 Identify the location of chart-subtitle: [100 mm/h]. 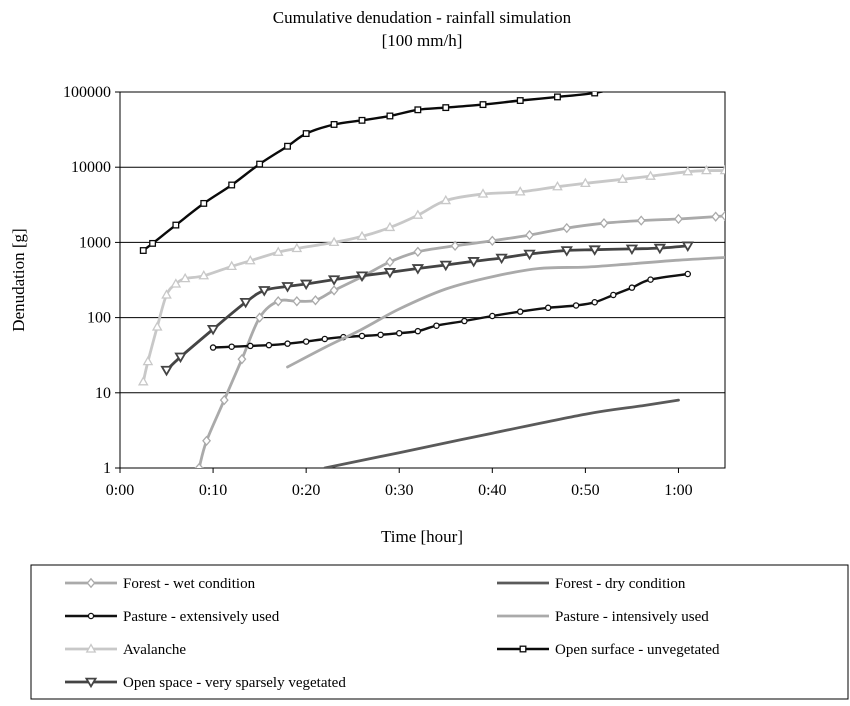
(422, 40).